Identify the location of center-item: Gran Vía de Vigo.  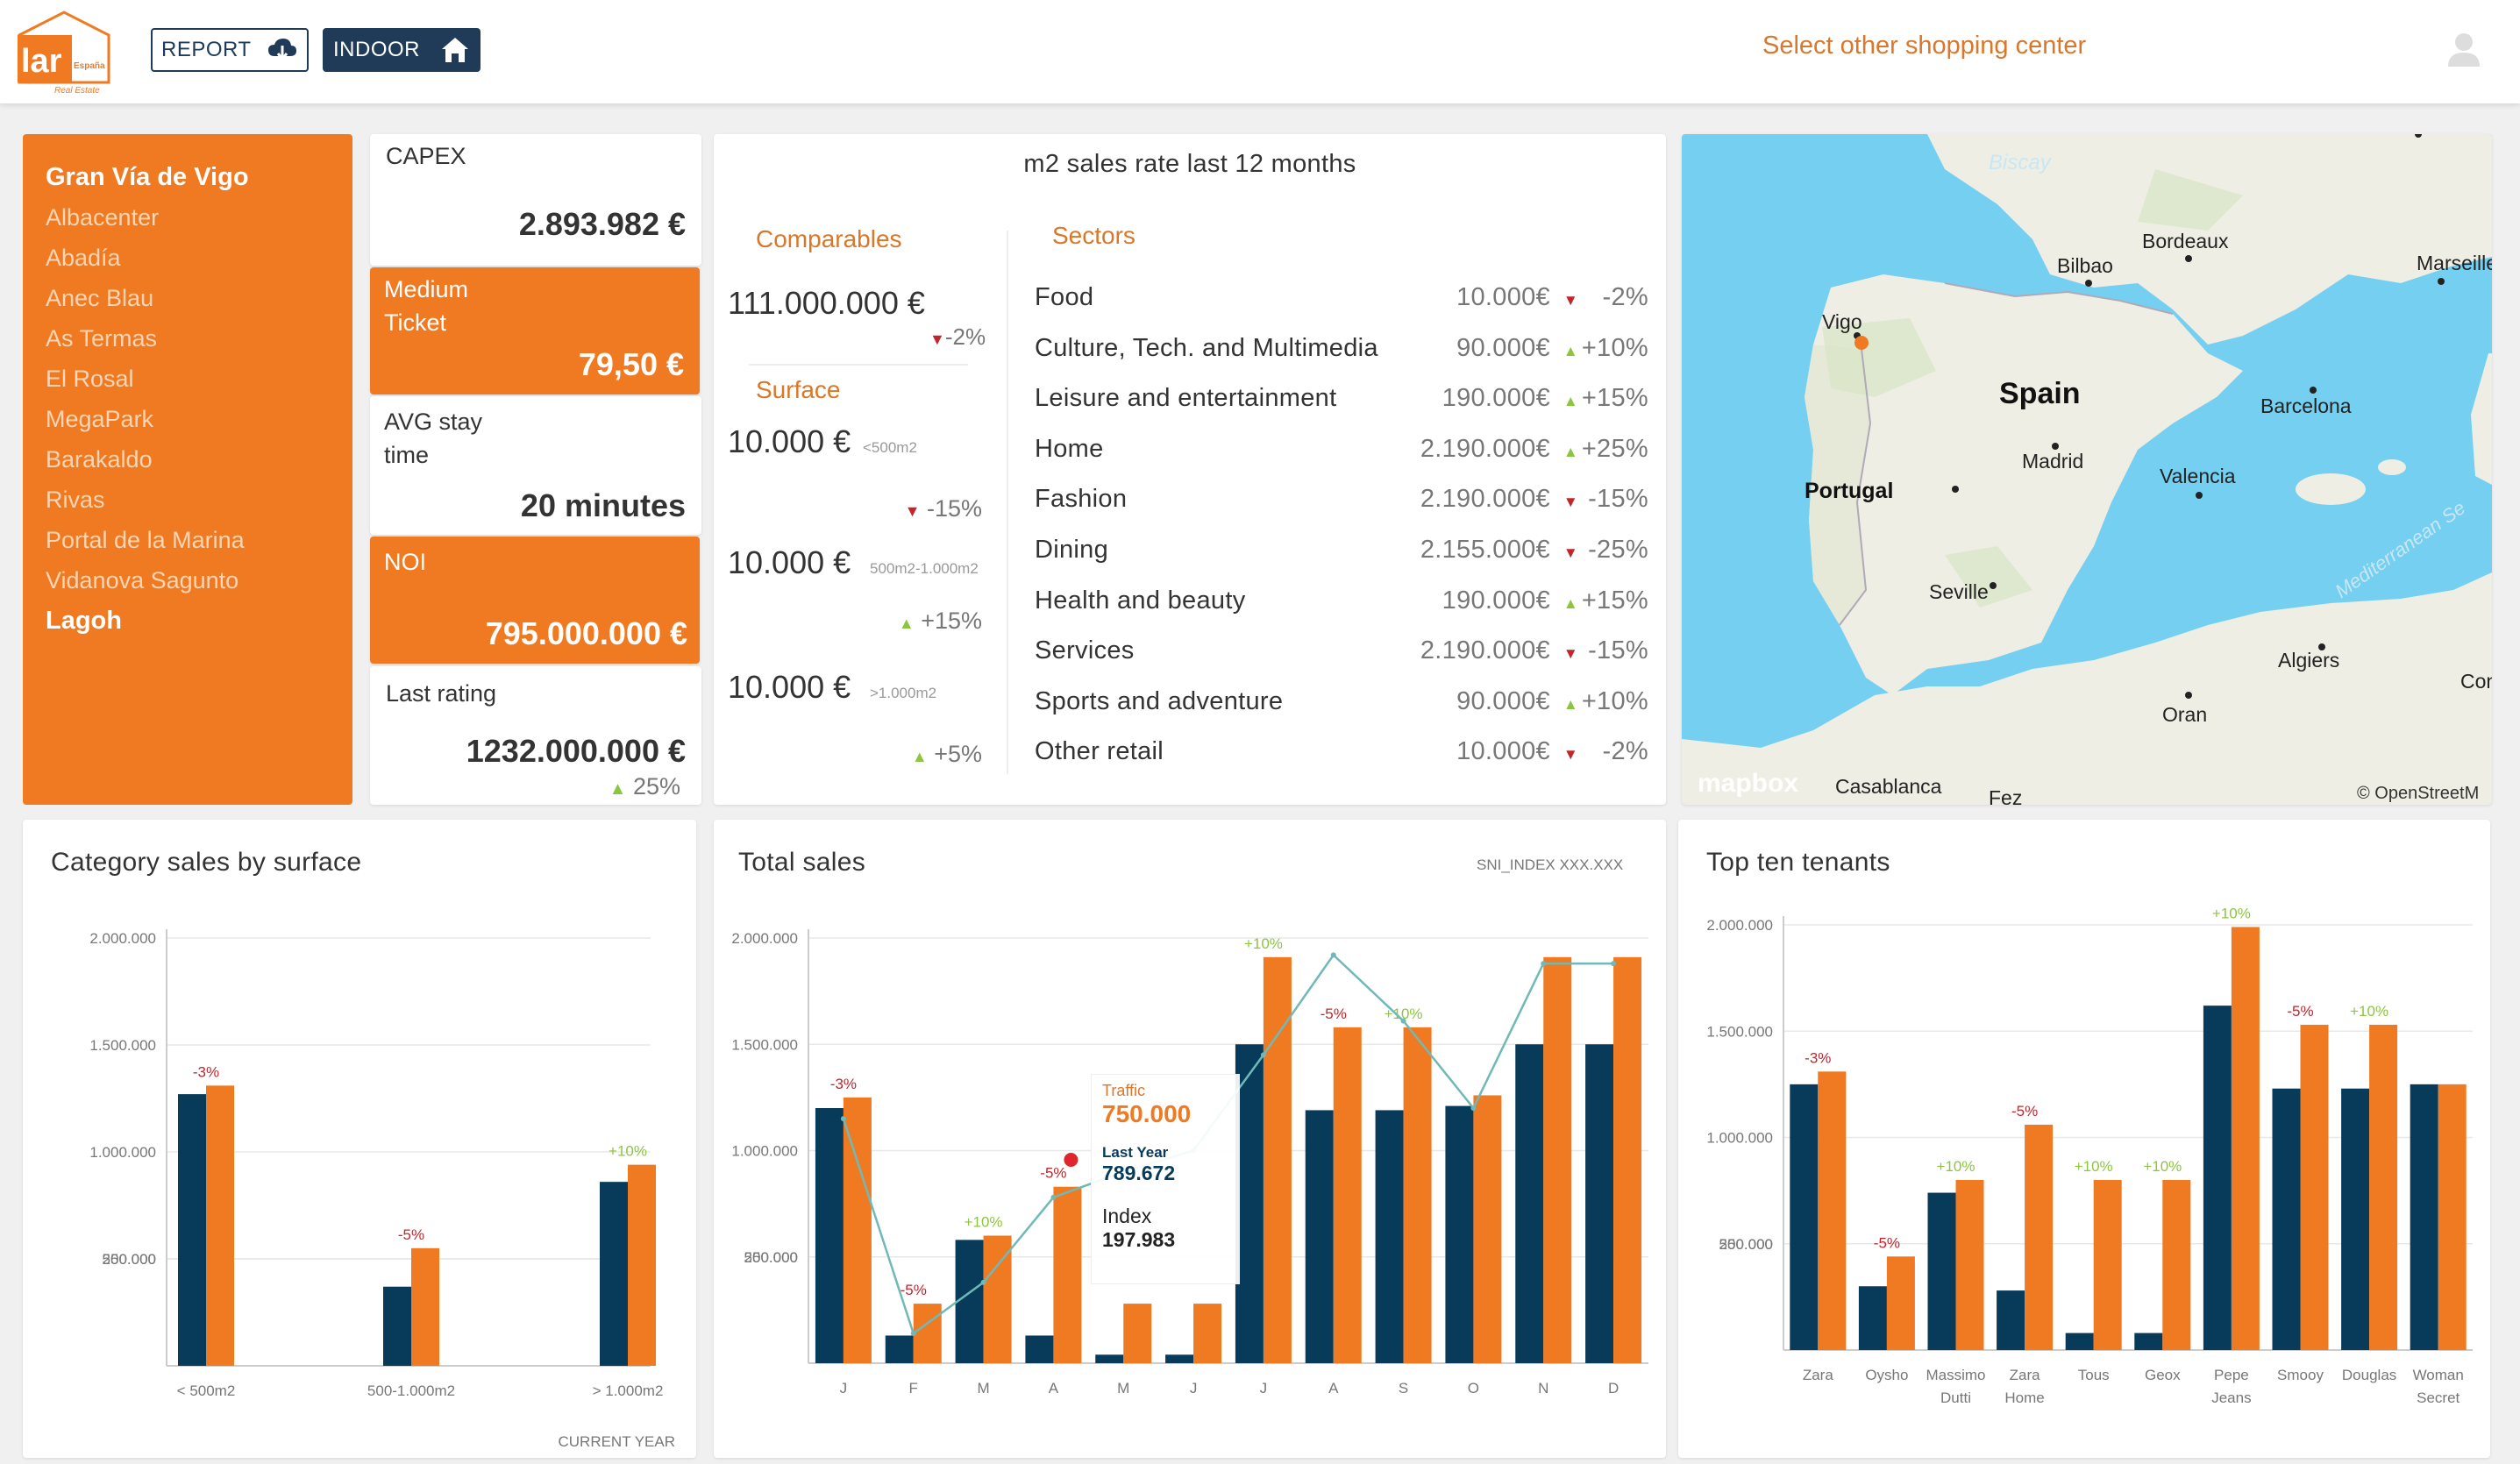
(147, 177).